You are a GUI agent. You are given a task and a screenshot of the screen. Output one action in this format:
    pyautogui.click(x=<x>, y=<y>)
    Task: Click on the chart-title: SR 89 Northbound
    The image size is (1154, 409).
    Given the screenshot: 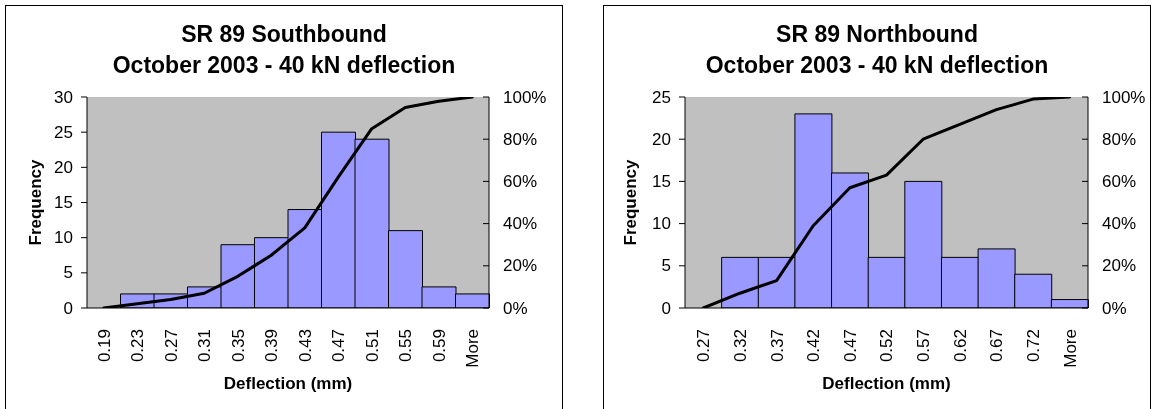 What is the action you would take?
    pyautogui.click(x=877, y=34)
    